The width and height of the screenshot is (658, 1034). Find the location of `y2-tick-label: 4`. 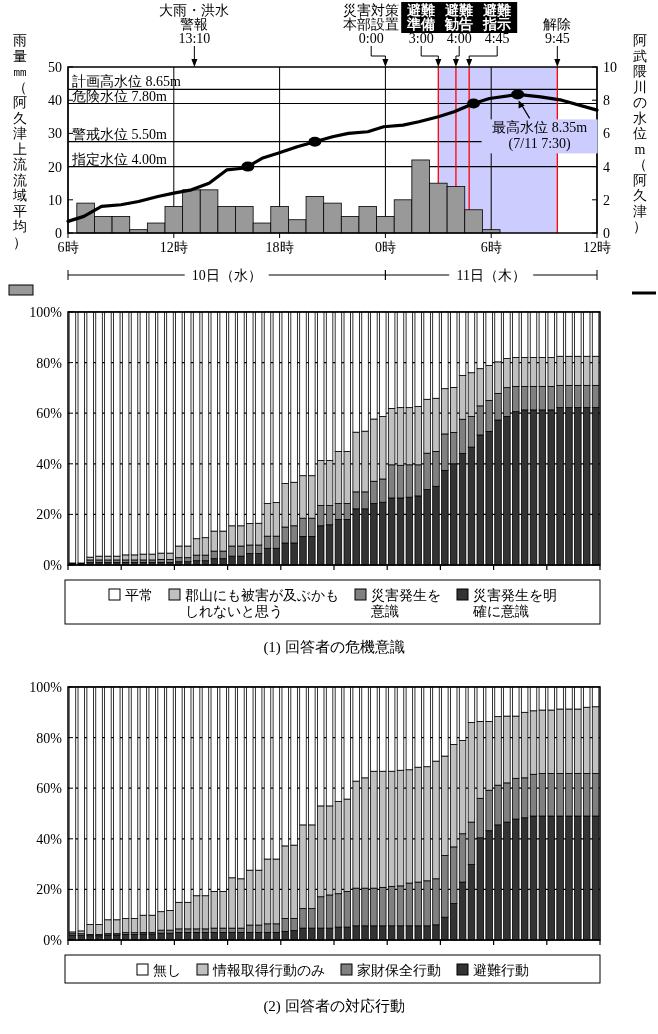

y2-tick-label: 4 is located at coordinates (606, 167).